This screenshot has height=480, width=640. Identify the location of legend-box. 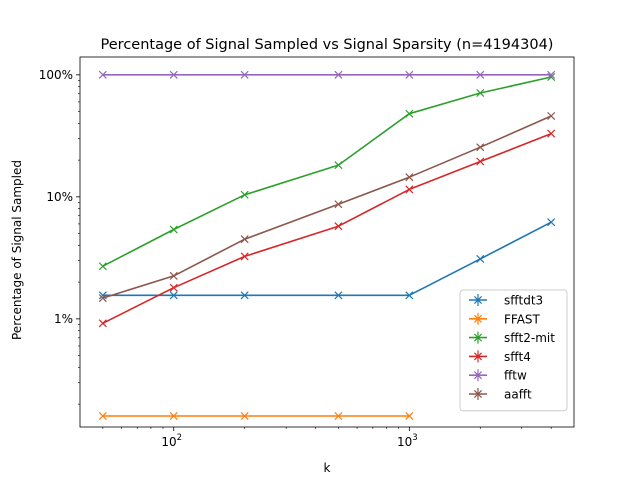
(513, 350).